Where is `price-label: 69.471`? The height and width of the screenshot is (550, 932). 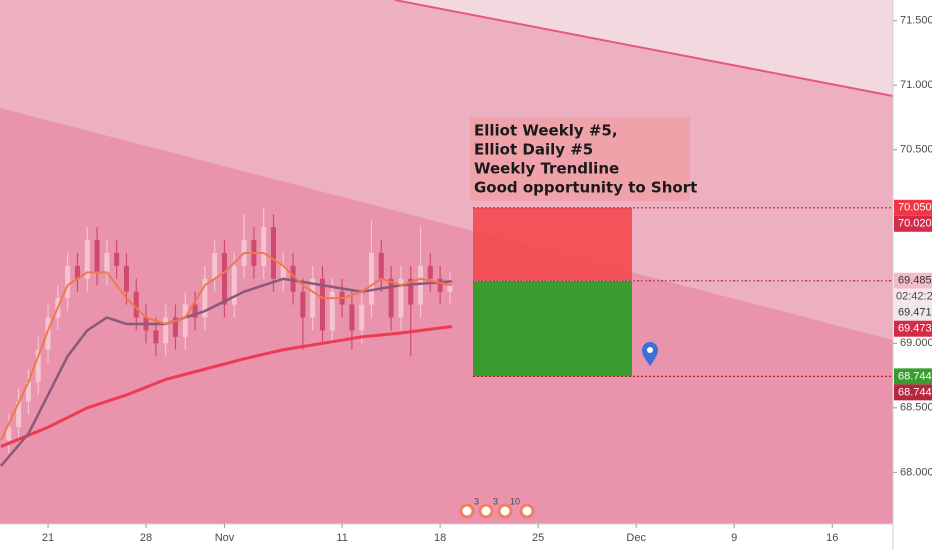 price-label: 69.471 is located at coordinates (915, 313).